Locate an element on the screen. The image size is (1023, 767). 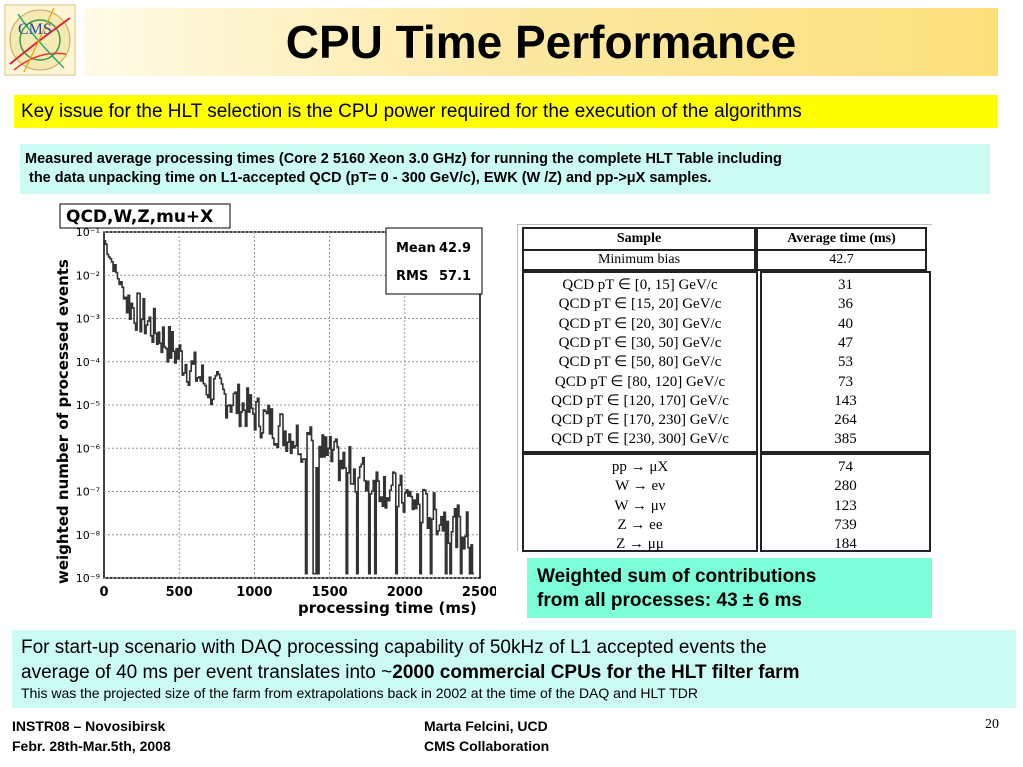
title-bar: CPU Time Performance is located at coordinates (541, 42).